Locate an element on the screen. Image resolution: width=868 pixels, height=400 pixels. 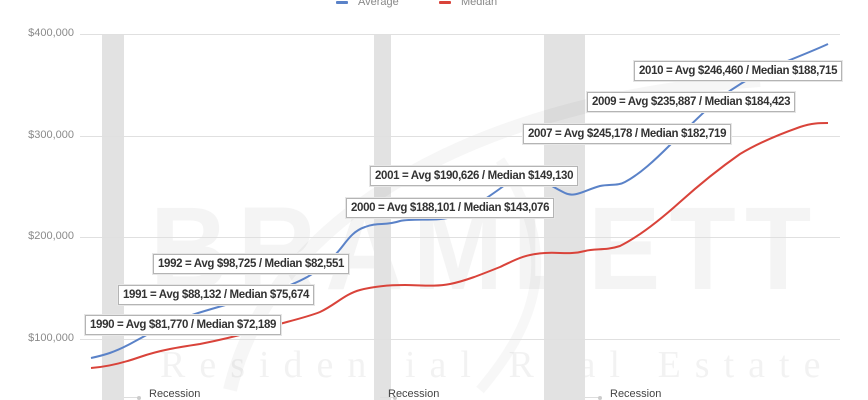
recession-2-leader is located at coordinates (387, 397).